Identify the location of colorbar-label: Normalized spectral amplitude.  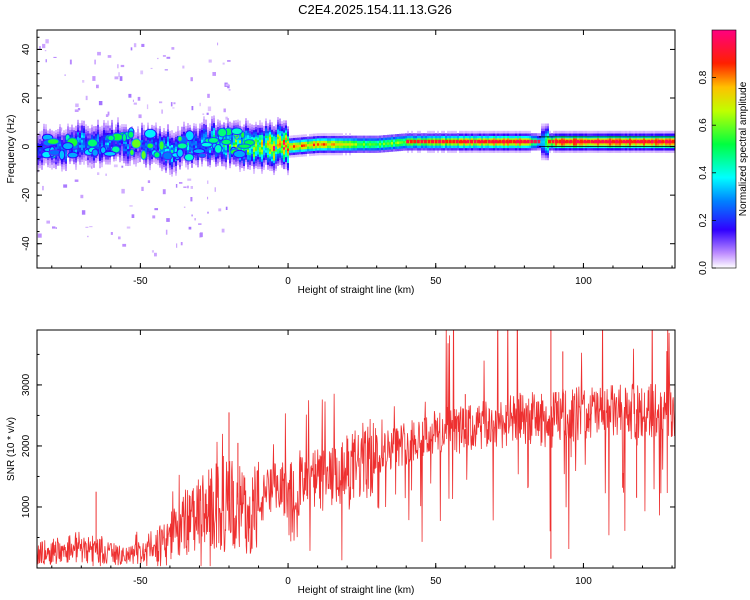
(743, 148).